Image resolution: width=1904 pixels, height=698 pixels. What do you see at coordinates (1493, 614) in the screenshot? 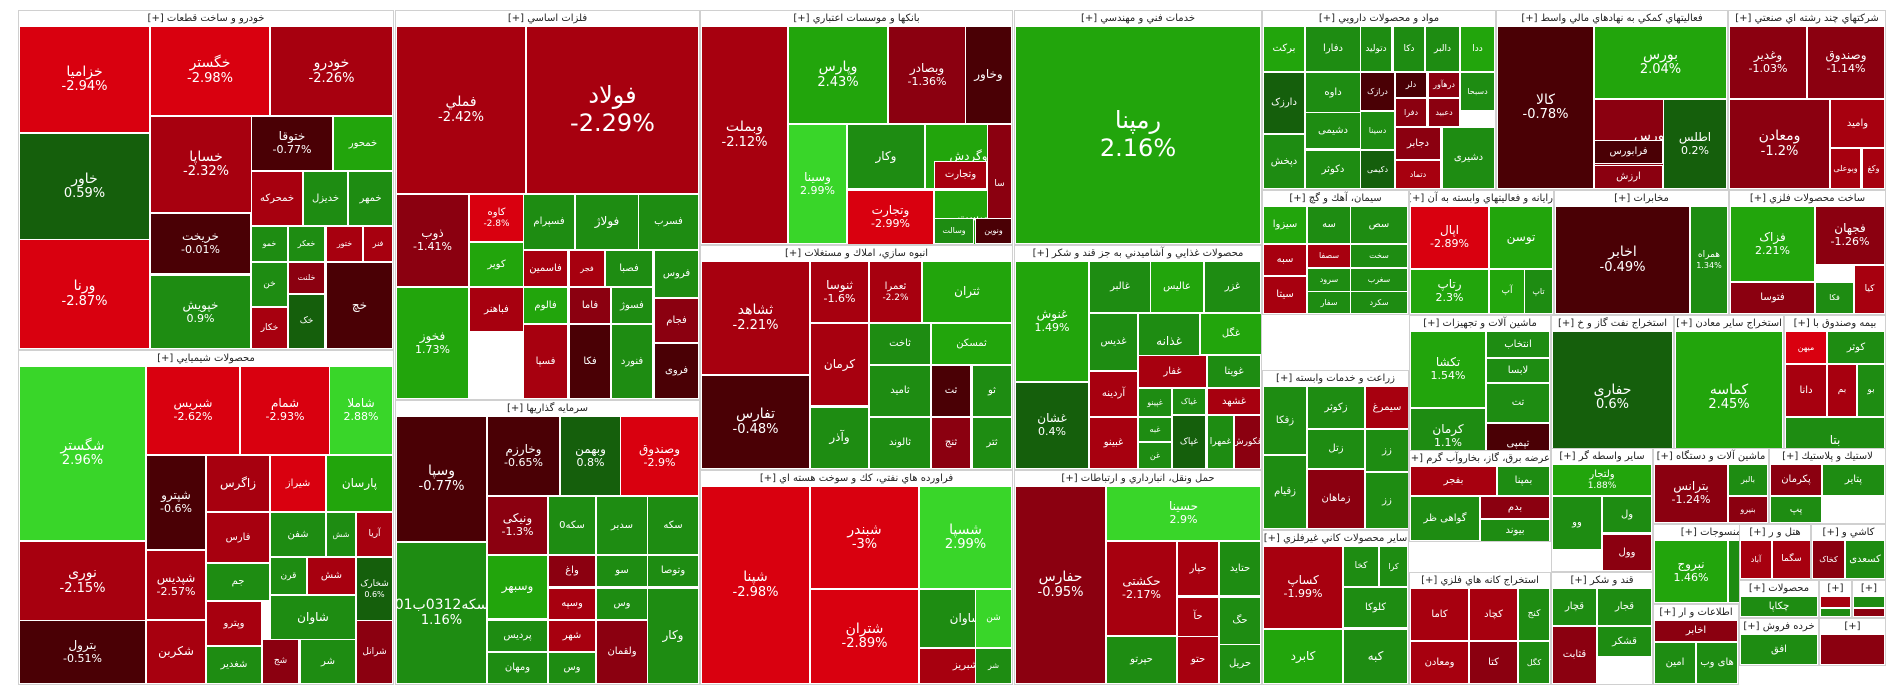
I see `treemap-tile: کچاد` at bounding box center [1493, 614].